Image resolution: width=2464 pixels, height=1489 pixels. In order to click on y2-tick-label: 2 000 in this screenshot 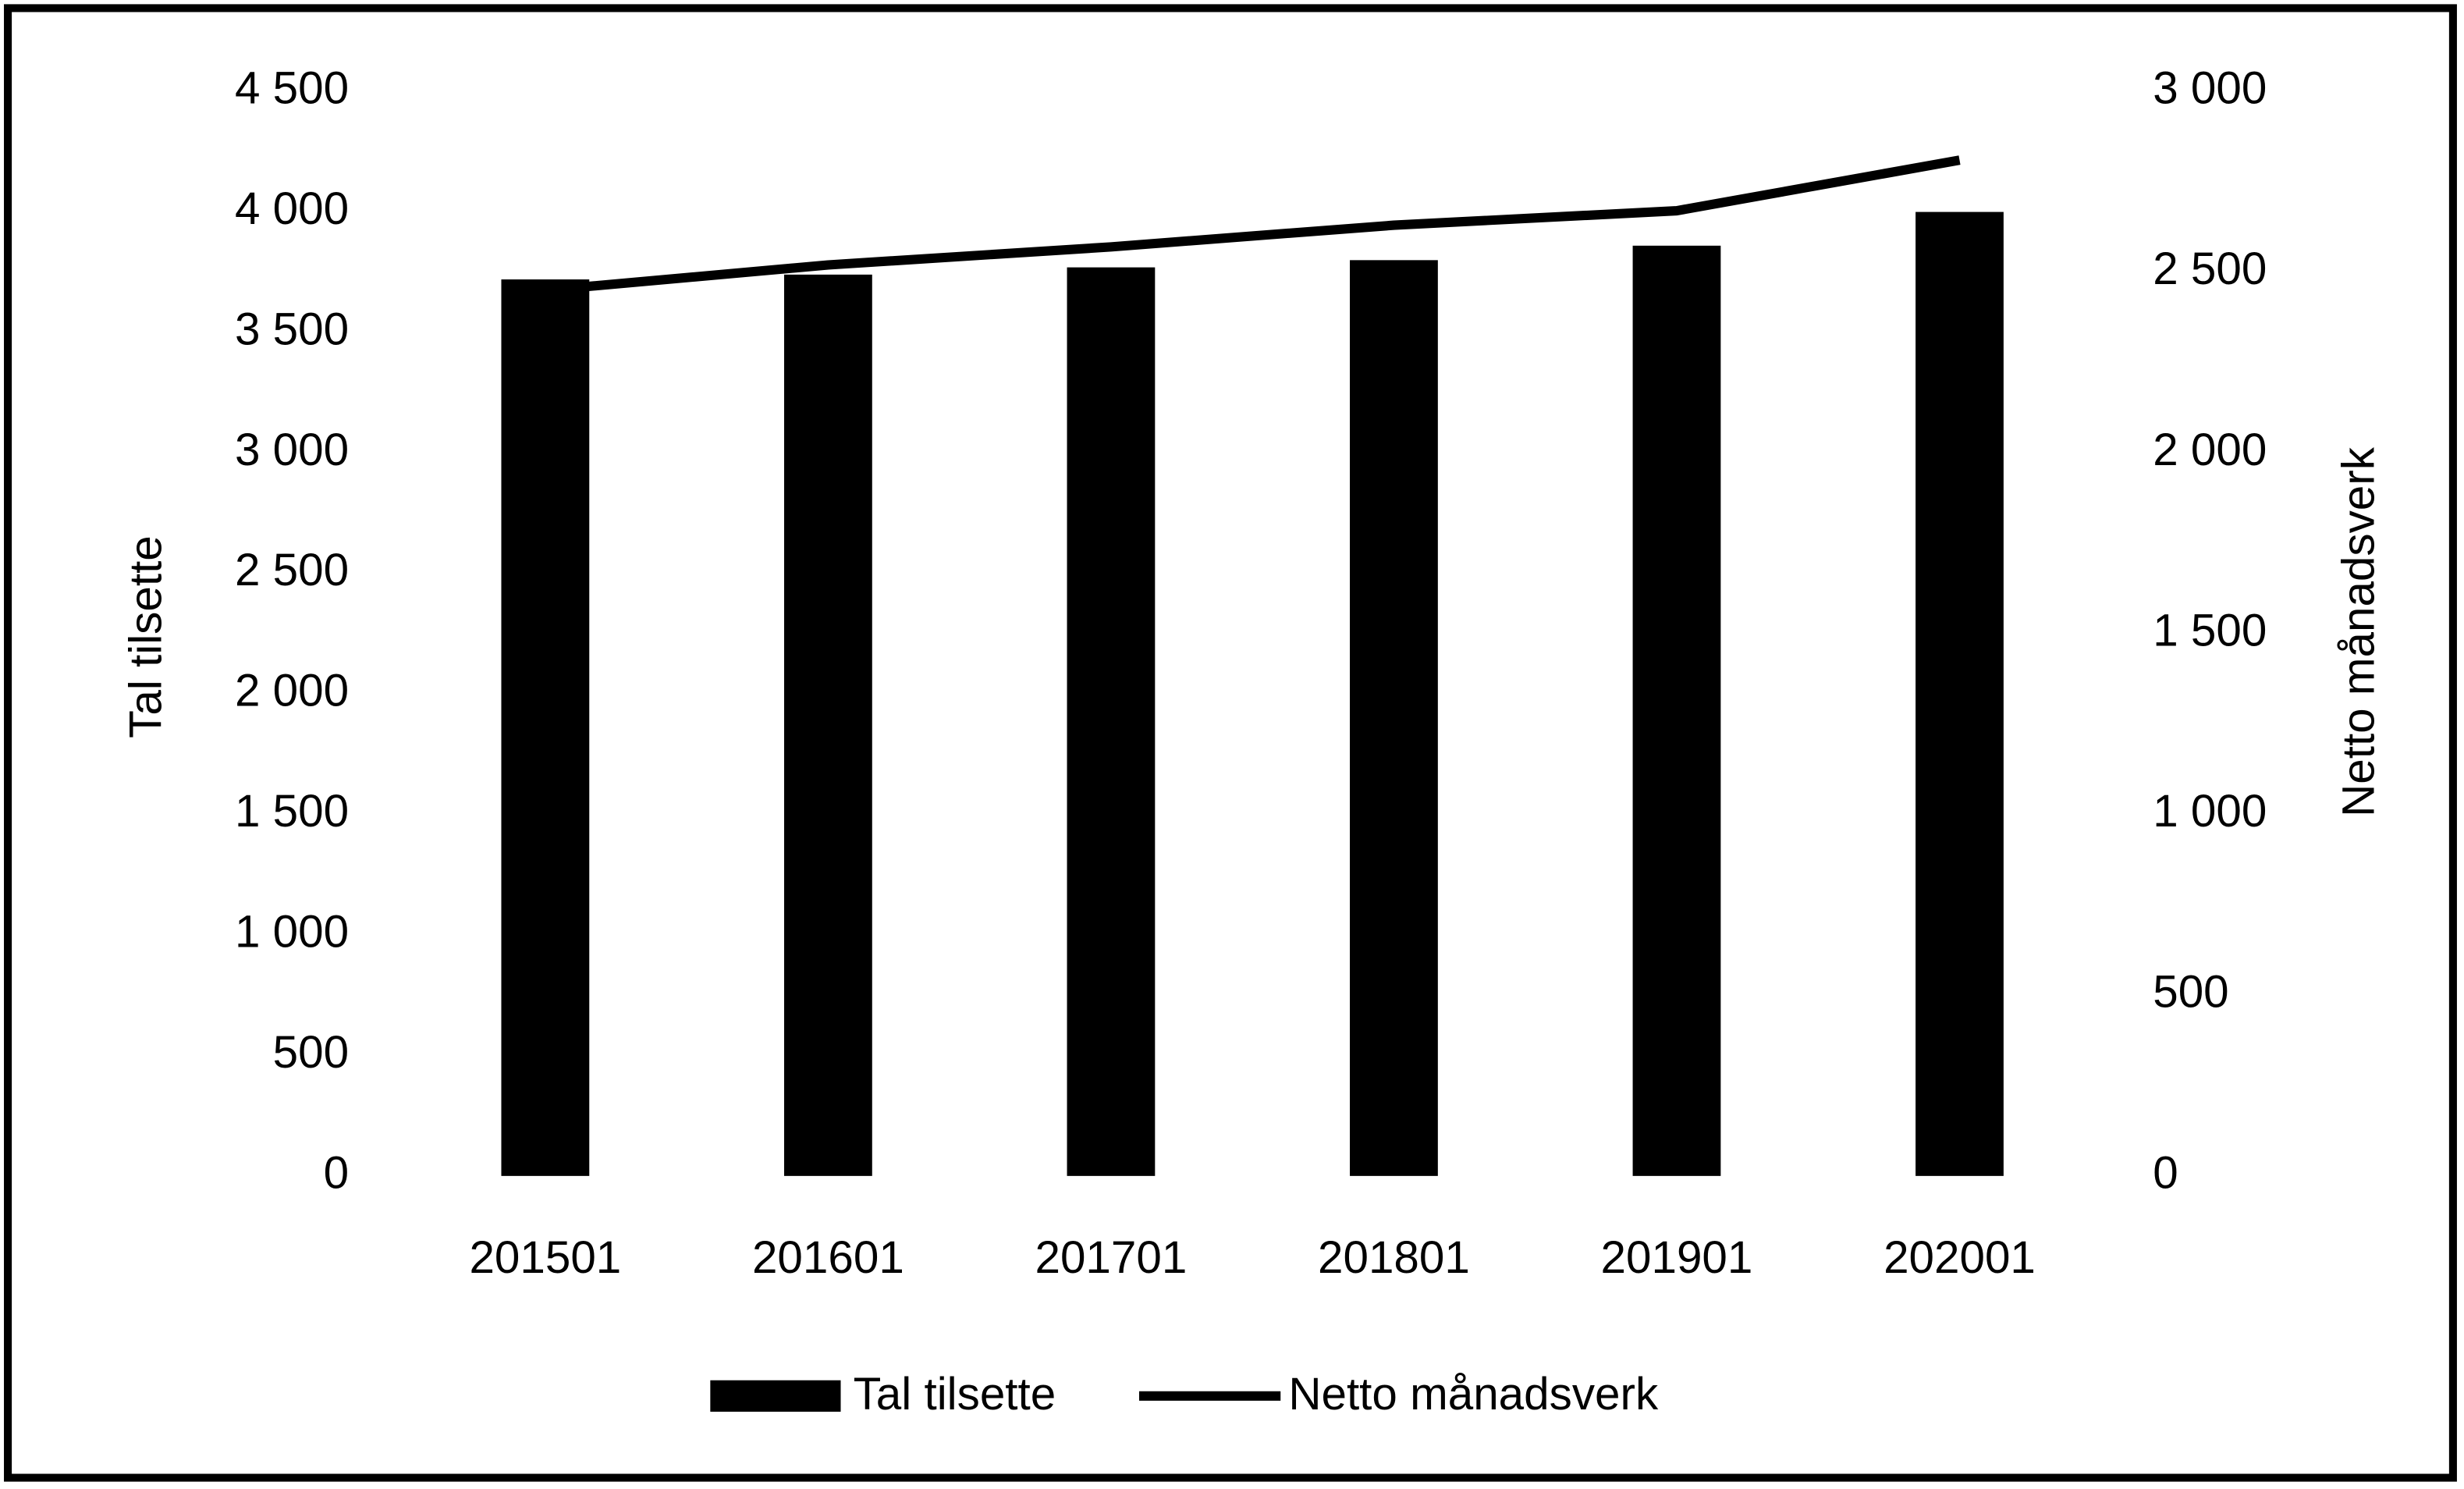, I will do `click(2210, 450)`.